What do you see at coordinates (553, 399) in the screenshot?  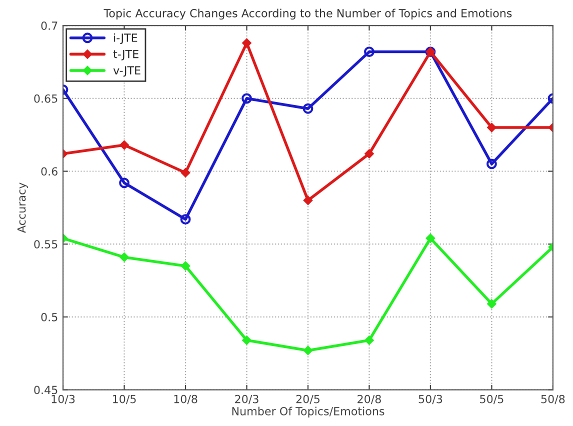 I see `x-tick-label: 50/8` at bounding box center [553, 399].